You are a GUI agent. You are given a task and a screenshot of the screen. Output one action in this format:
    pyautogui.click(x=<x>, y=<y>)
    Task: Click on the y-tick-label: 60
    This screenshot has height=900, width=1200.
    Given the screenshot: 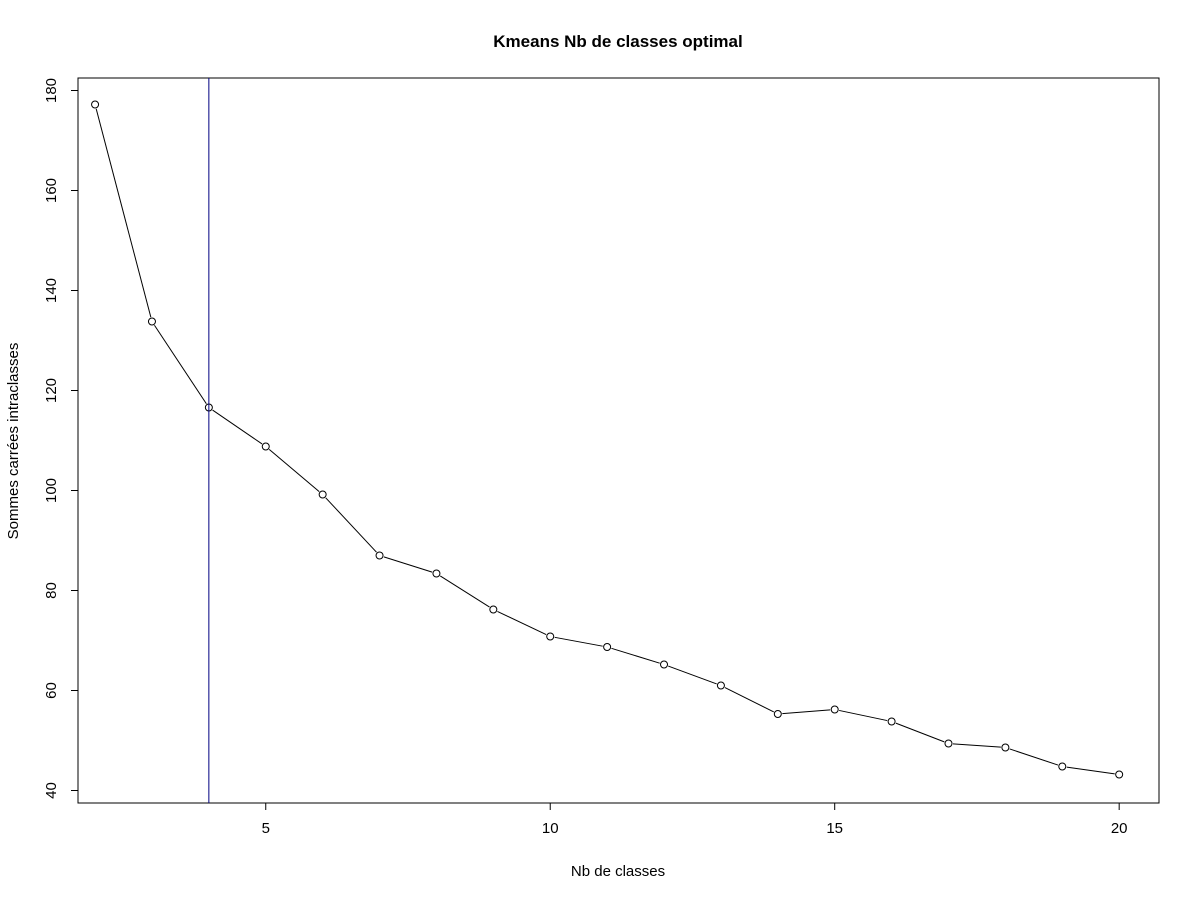 What is the action you would take?
    pyautogui.click(x=51, y=690)
    